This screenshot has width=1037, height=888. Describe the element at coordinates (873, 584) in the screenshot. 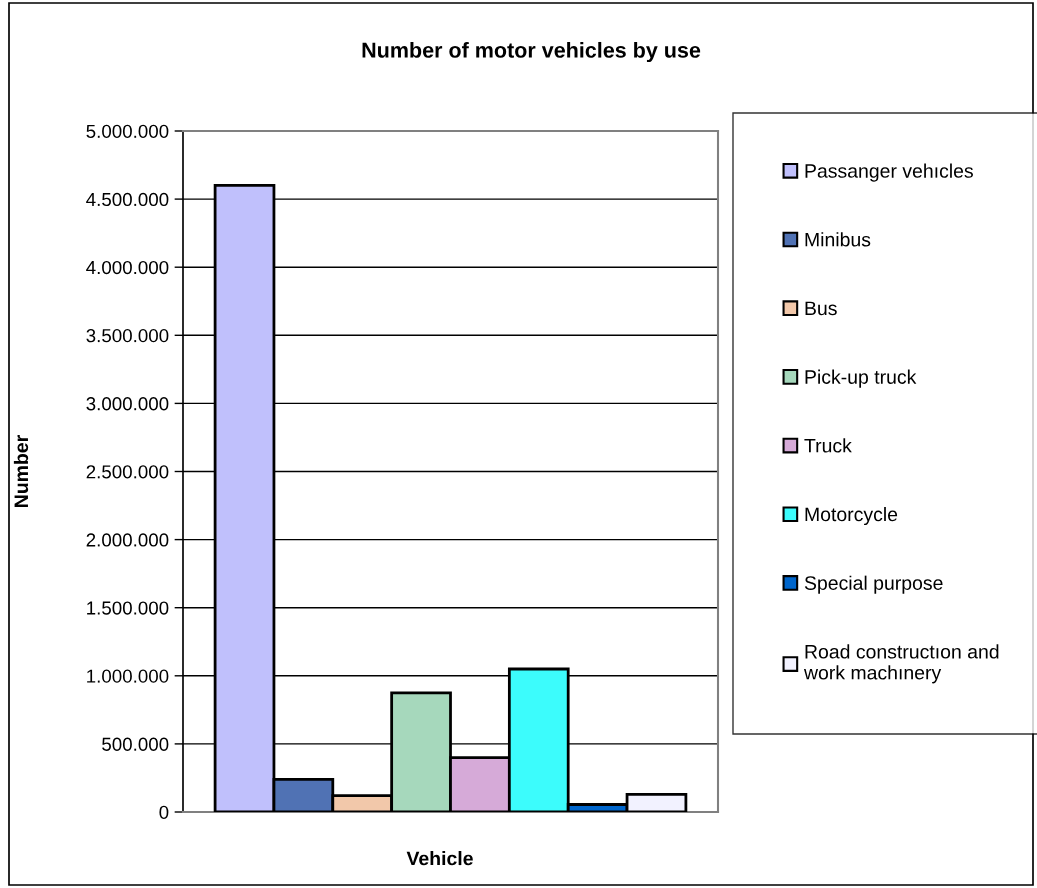

I see `legend-label: Special purpose` at that location.